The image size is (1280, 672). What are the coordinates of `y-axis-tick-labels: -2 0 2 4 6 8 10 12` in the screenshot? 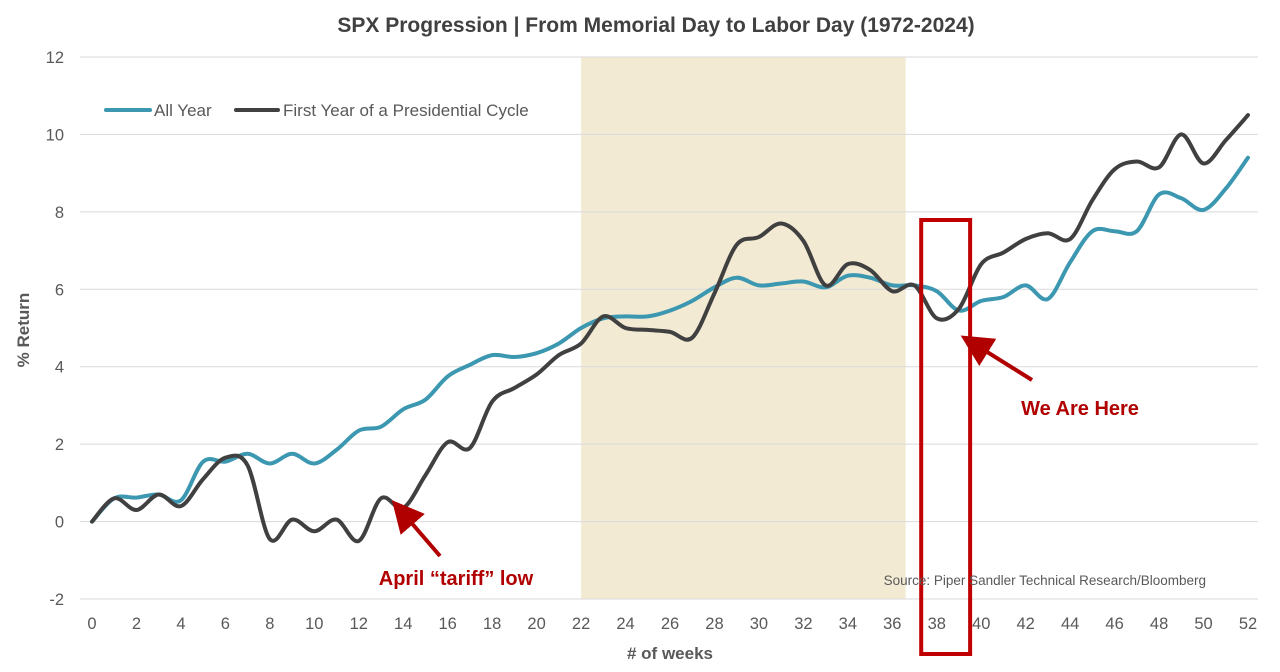 It's located at (55, 329).